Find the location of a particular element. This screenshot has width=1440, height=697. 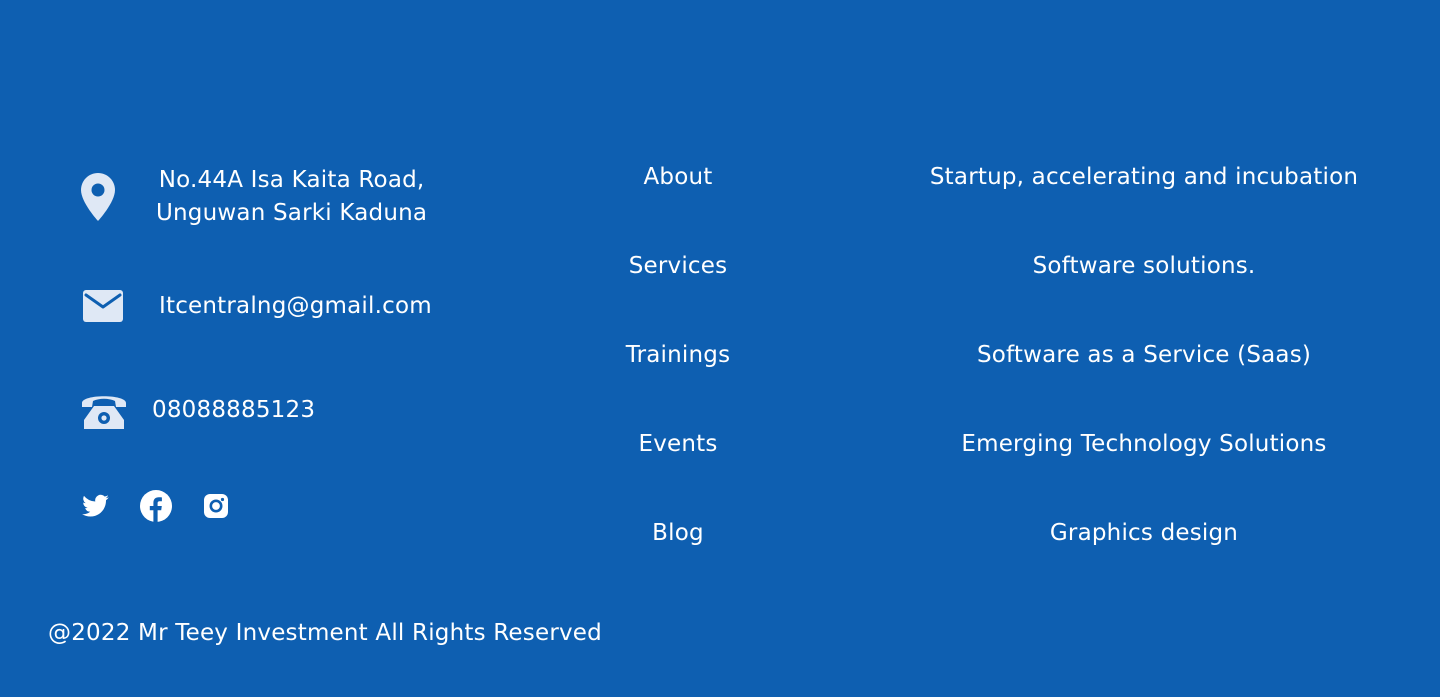

service-software-solutions: Software solutions. is located at coordinates (1144, 266).